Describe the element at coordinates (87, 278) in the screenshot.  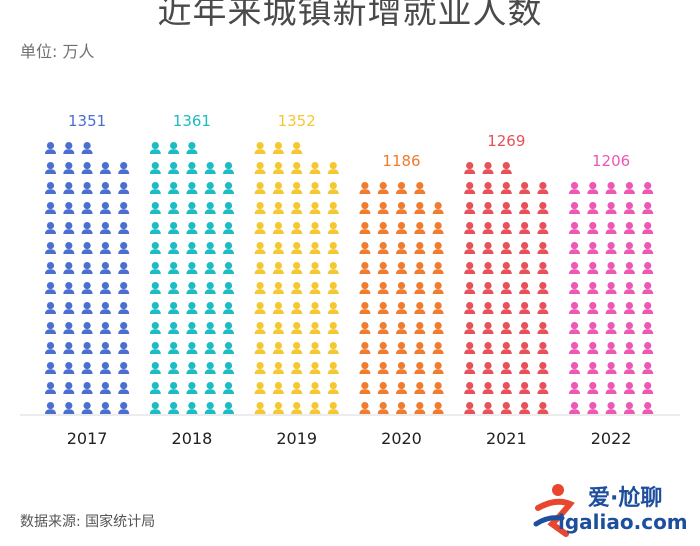
I see `bar-2017` at that location.